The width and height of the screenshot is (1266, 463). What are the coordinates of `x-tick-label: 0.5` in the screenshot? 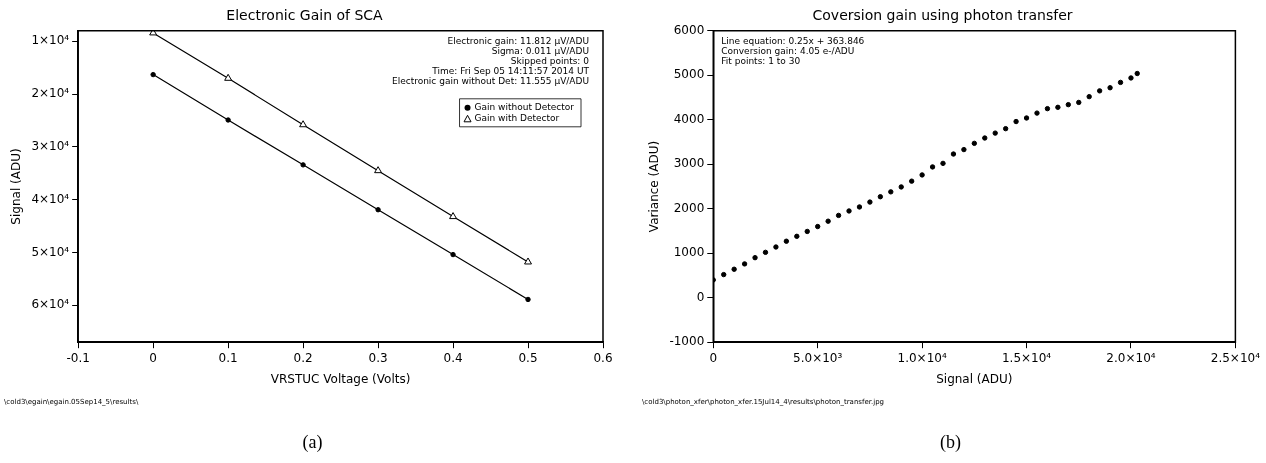 It's located at (528, 357).